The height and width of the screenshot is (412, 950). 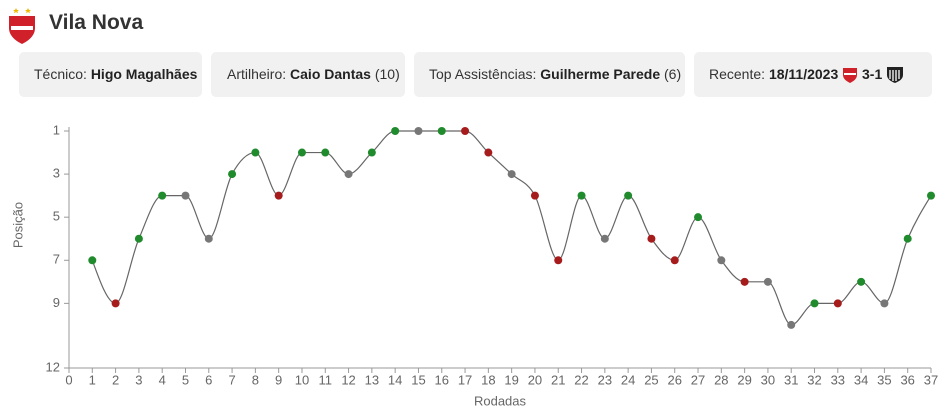 I want to click on card-value: Caio Dantas, so click(x=330, y=74).